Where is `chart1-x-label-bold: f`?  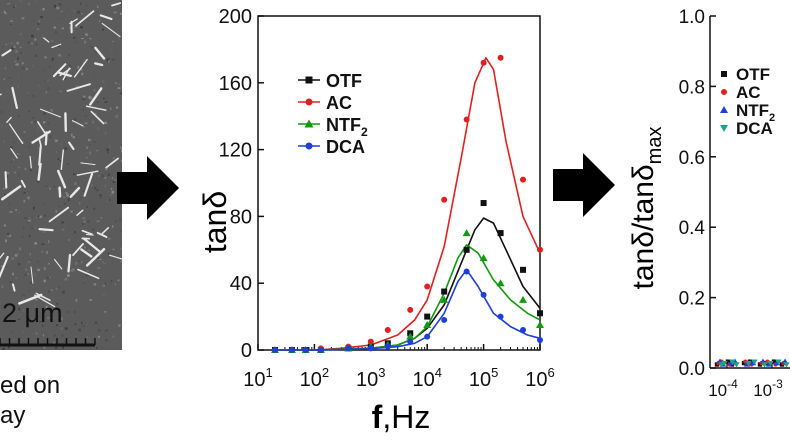 chart1-x-label-bold: f is located at coordinates (377, 417).